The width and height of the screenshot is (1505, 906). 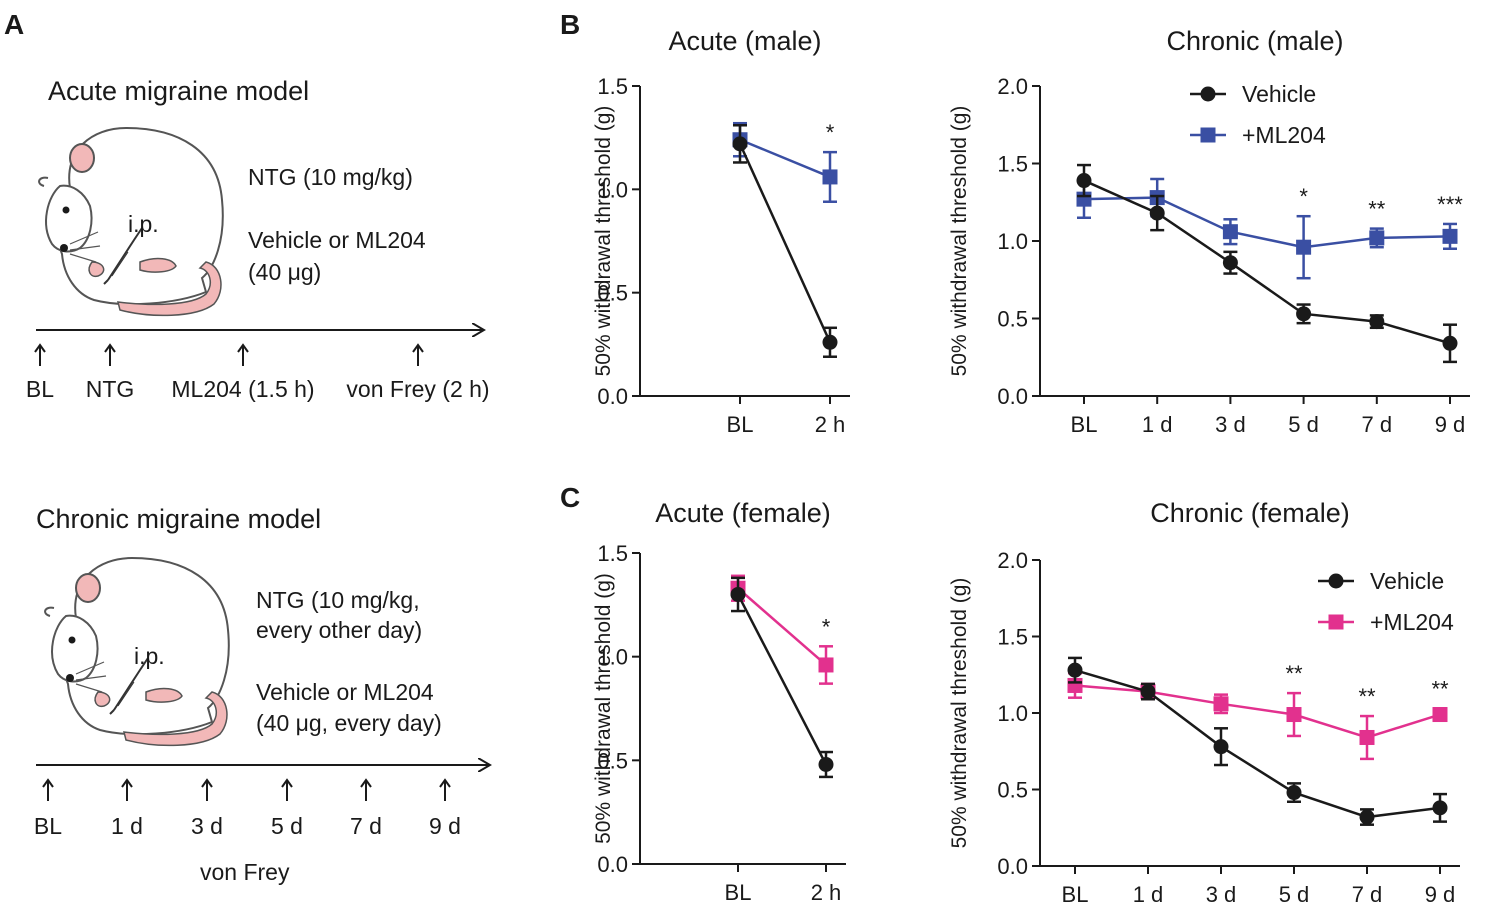 I want to click on acute-injection-label: i.p., so click(x=143, y=224).